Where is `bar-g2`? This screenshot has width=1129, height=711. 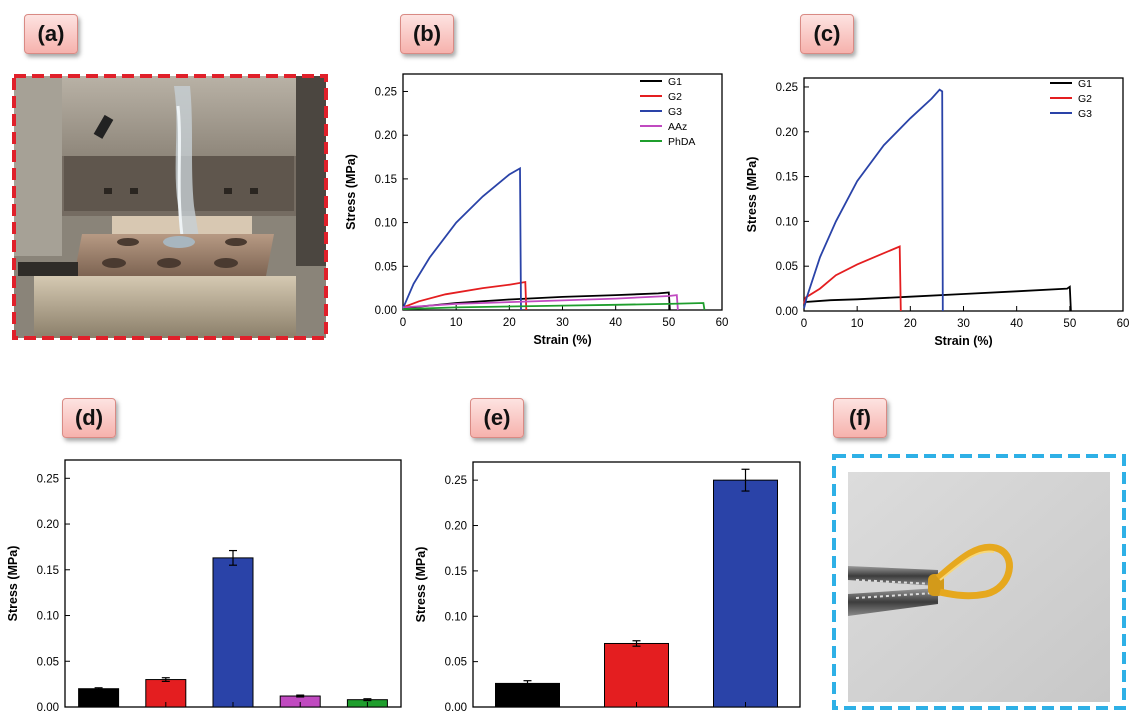 bar-g2 is located at coordinates (636, 675).